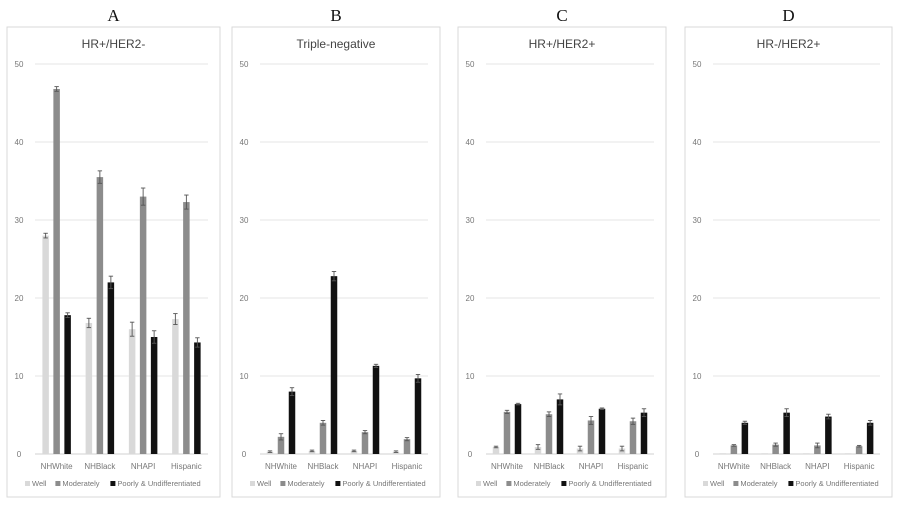 The width and height of the screenshot is (900, 505). I want to click on panel-letter: B, so click(335, 15).